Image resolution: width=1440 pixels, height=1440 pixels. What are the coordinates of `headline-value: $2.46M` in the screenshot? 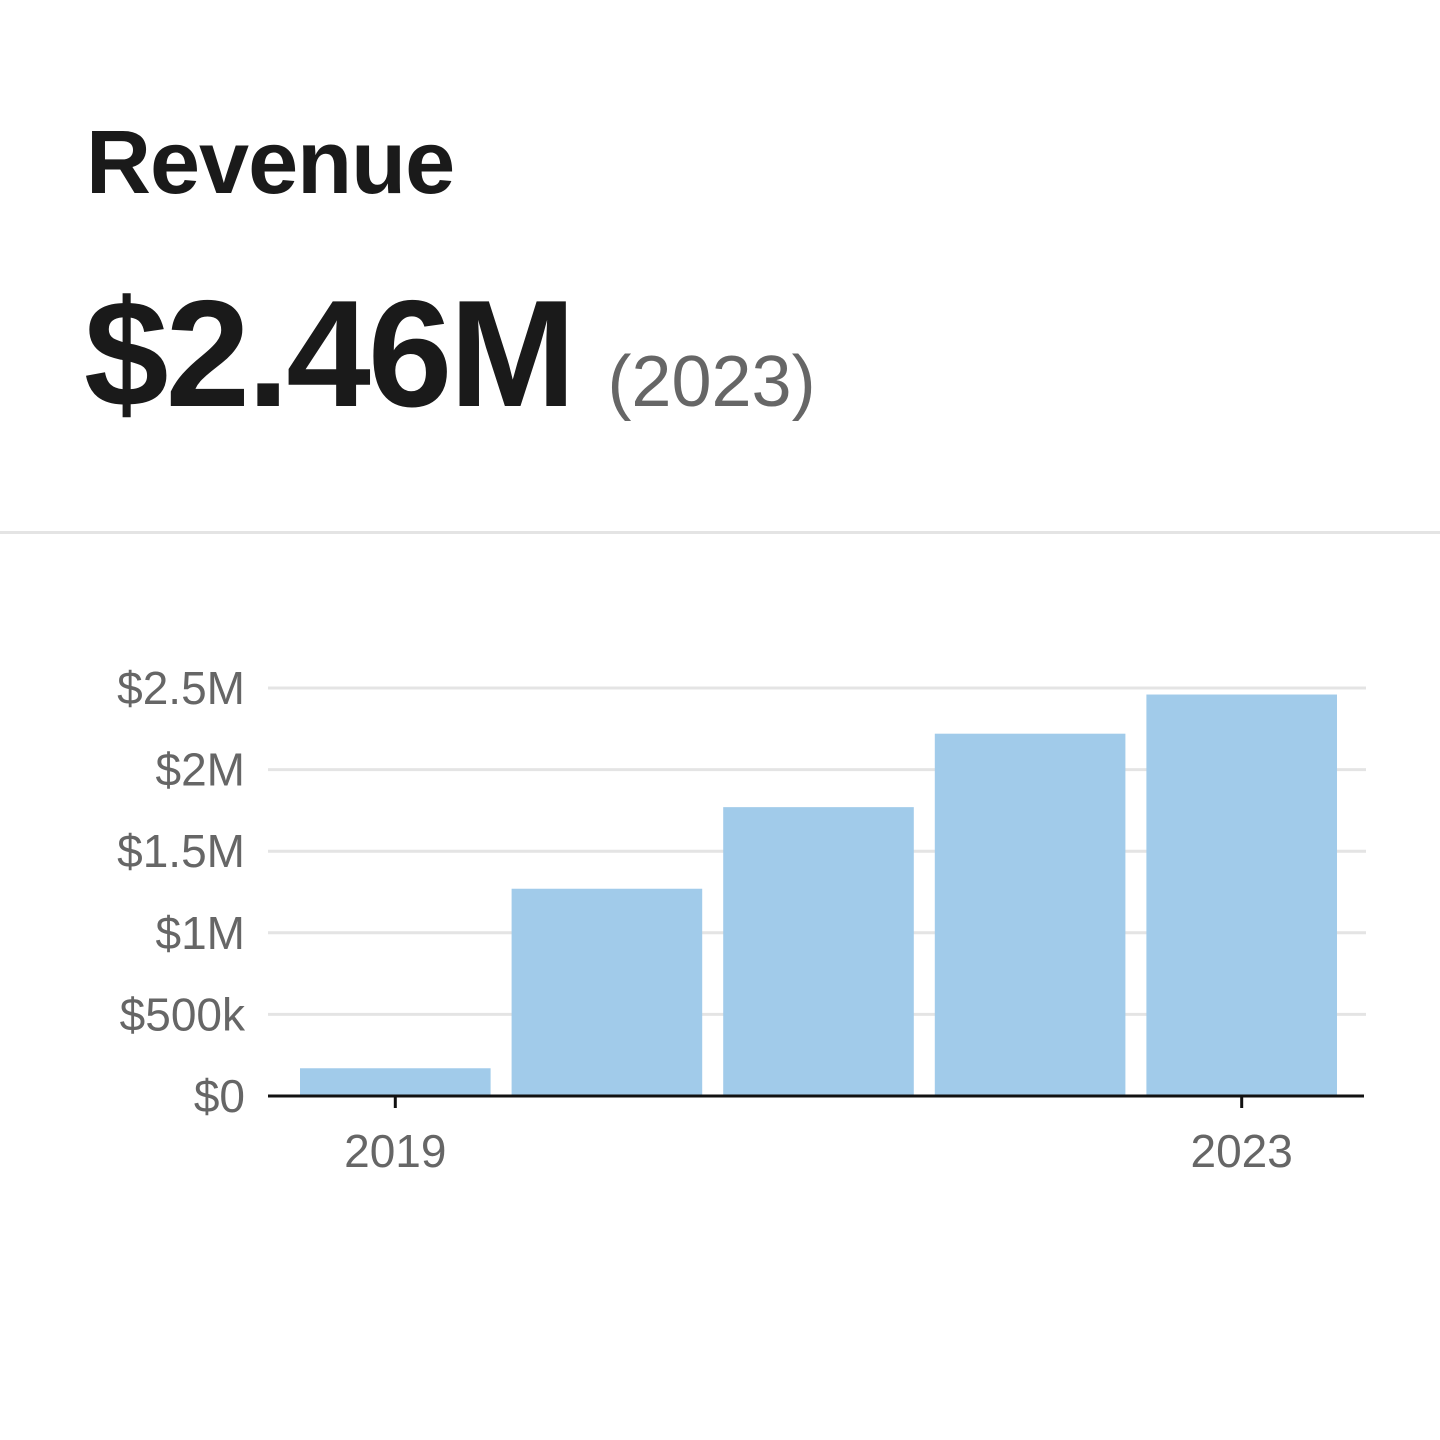 It's located at (330, 354).